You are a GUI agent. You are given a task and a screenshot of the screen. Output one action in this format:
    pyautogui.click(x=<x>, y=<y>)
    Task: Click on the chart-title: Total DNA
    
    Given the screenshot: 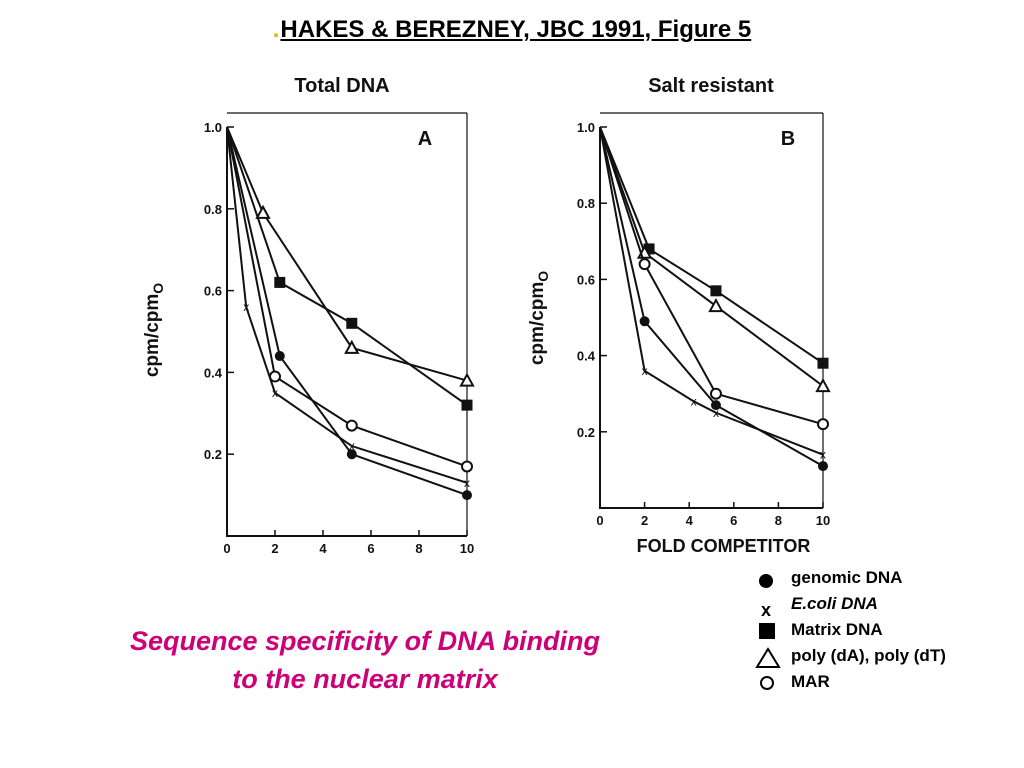 What is the action you would take?
    pyautogui.click(x=341, y=86)
    